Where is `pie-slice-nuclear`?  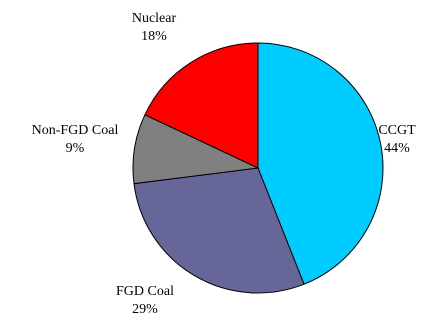 pie-slice-nuclear is located at coordinates (201, 105).